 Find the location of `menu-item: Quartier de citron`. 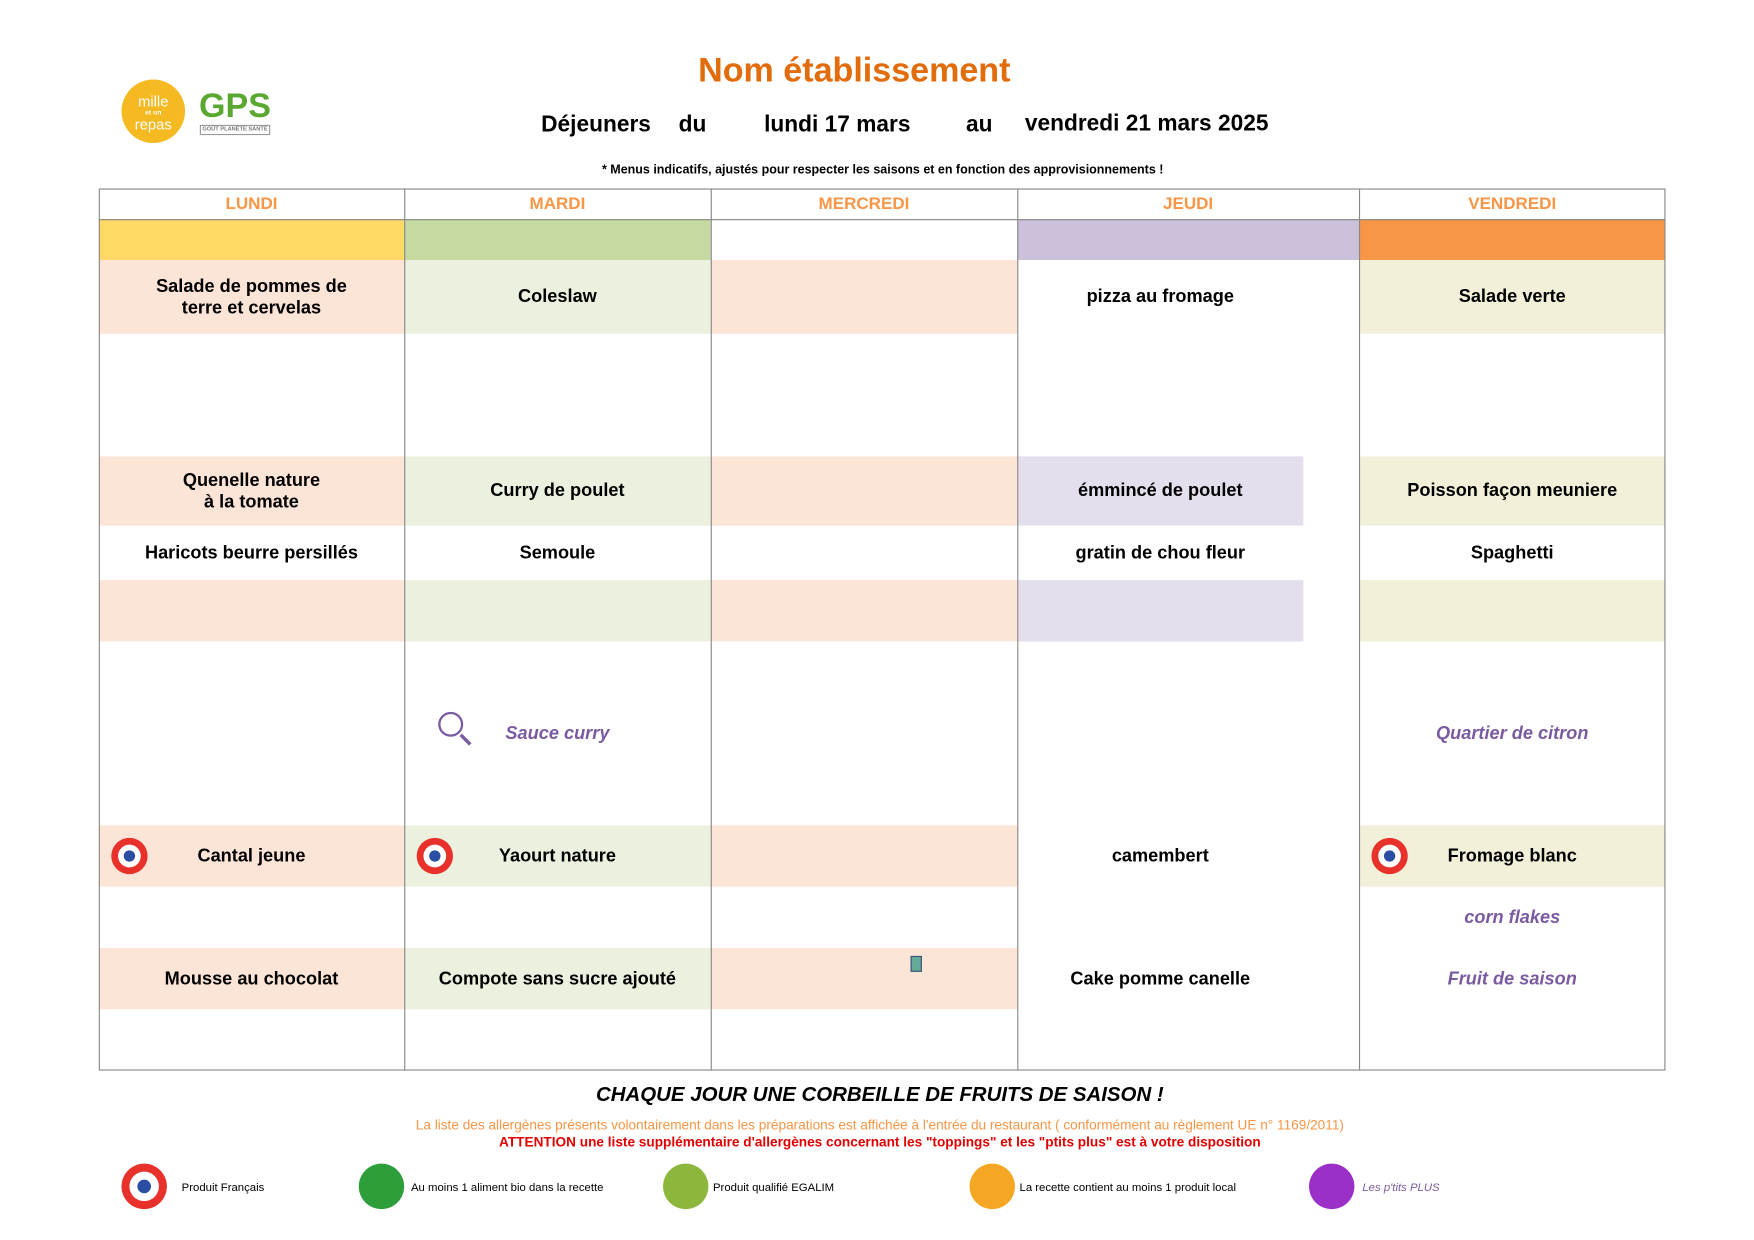

menu-item: Quartier de citron is located at coordinates (1512, 733).